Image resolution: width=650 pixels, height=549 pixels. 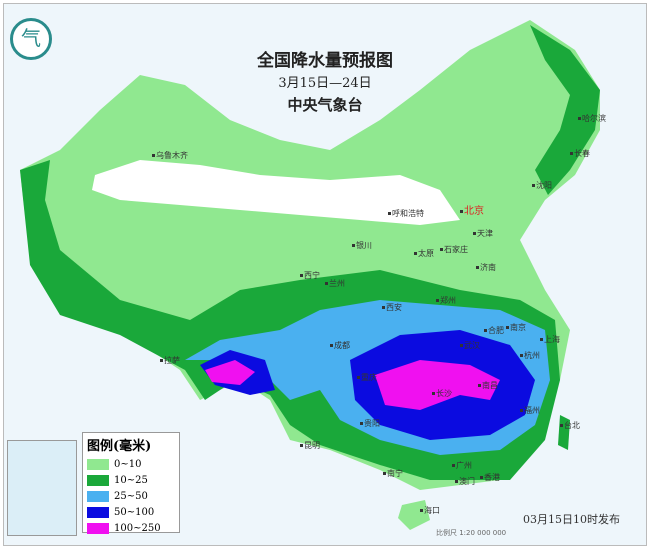 What do you see at coordinates (472, 209) in the screenshot?
I see `city-label-capital: 北京` at bounding box center [472, 209].